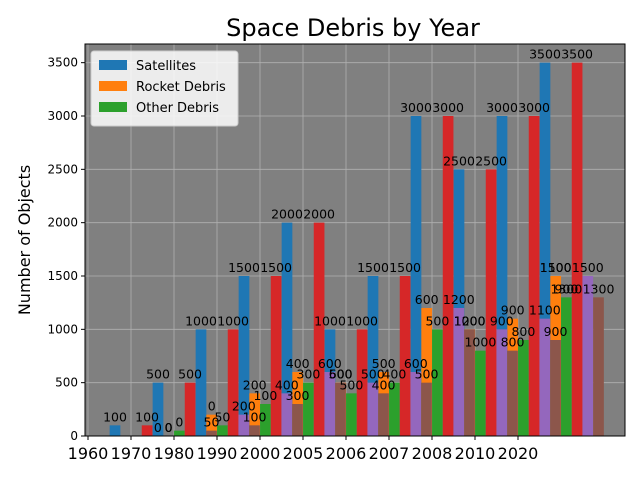  What do you see at coordinates (62, 169) in the screenshot?
I see `y-tick-label: 2500` at bounding box center [62, 169].